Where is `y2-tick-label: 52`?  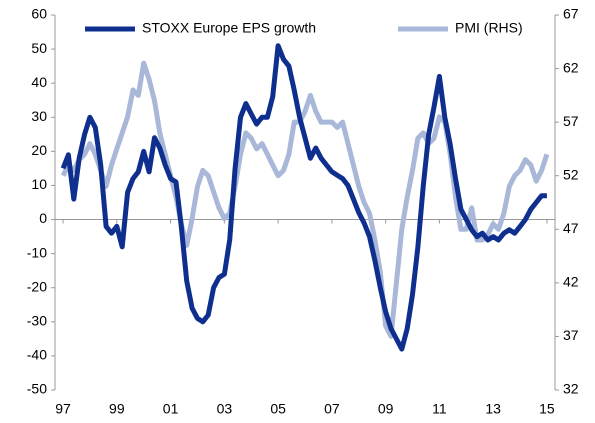
y2-tick-label: 52 is located at coordinates (571, 174).